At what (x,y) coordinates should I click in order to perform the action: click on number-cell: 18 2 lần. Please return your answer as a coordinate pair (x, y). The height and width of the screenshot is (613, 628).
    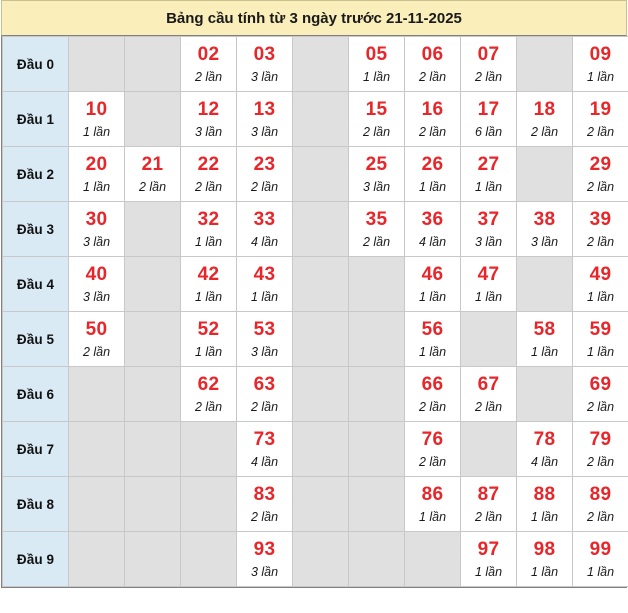
    Looking at the image, I should click on (544, 119).